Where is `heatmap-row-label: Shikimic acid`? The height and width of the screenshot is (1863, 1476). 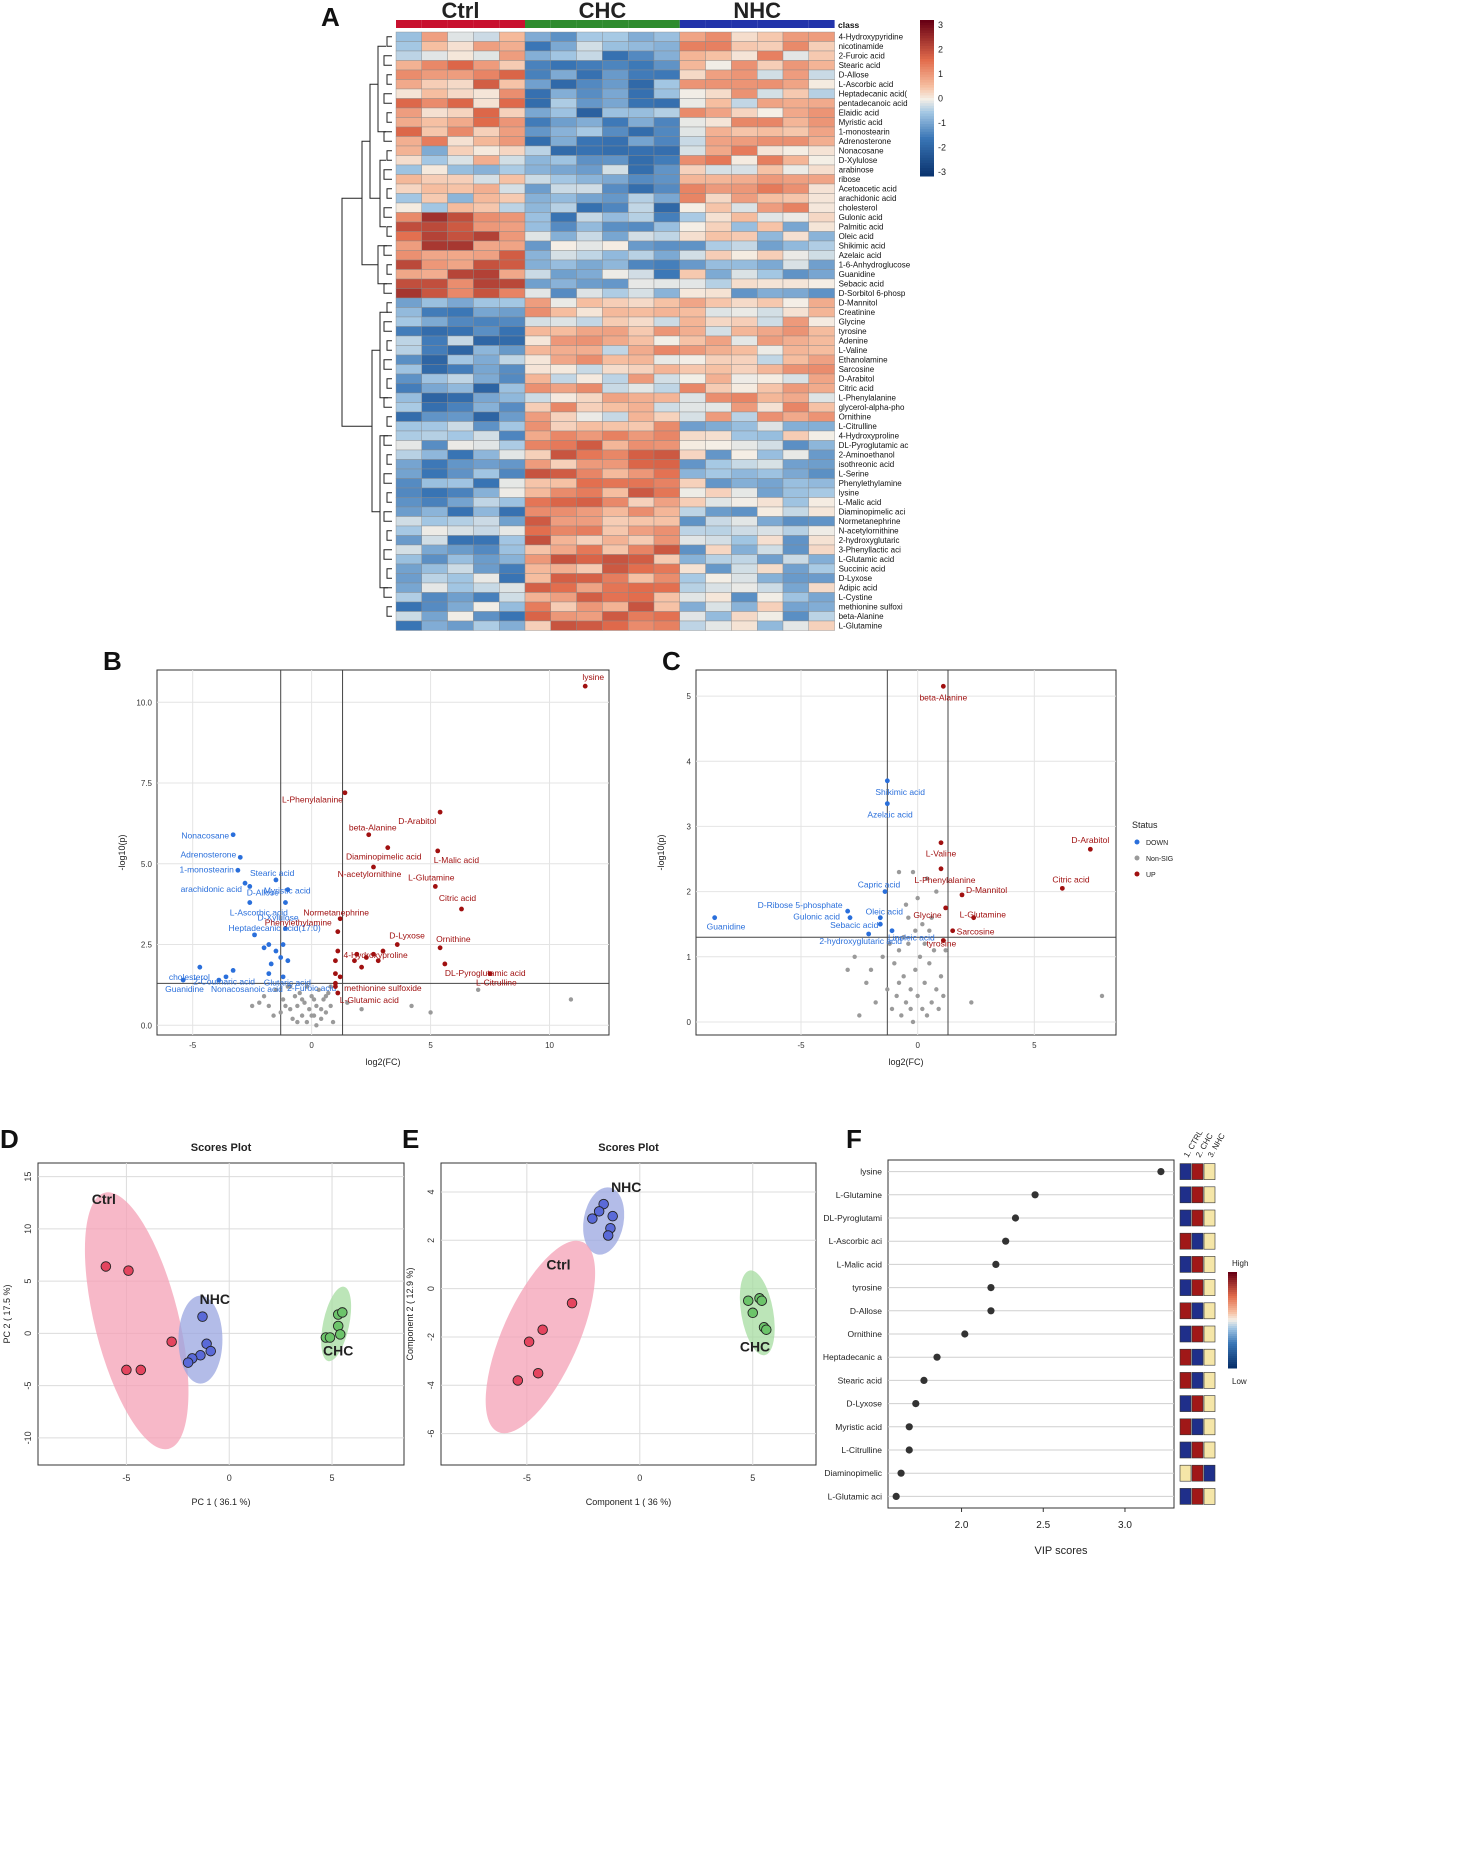 heatmap-row-label: Shikimic acid is located at coordinates (862, 246).